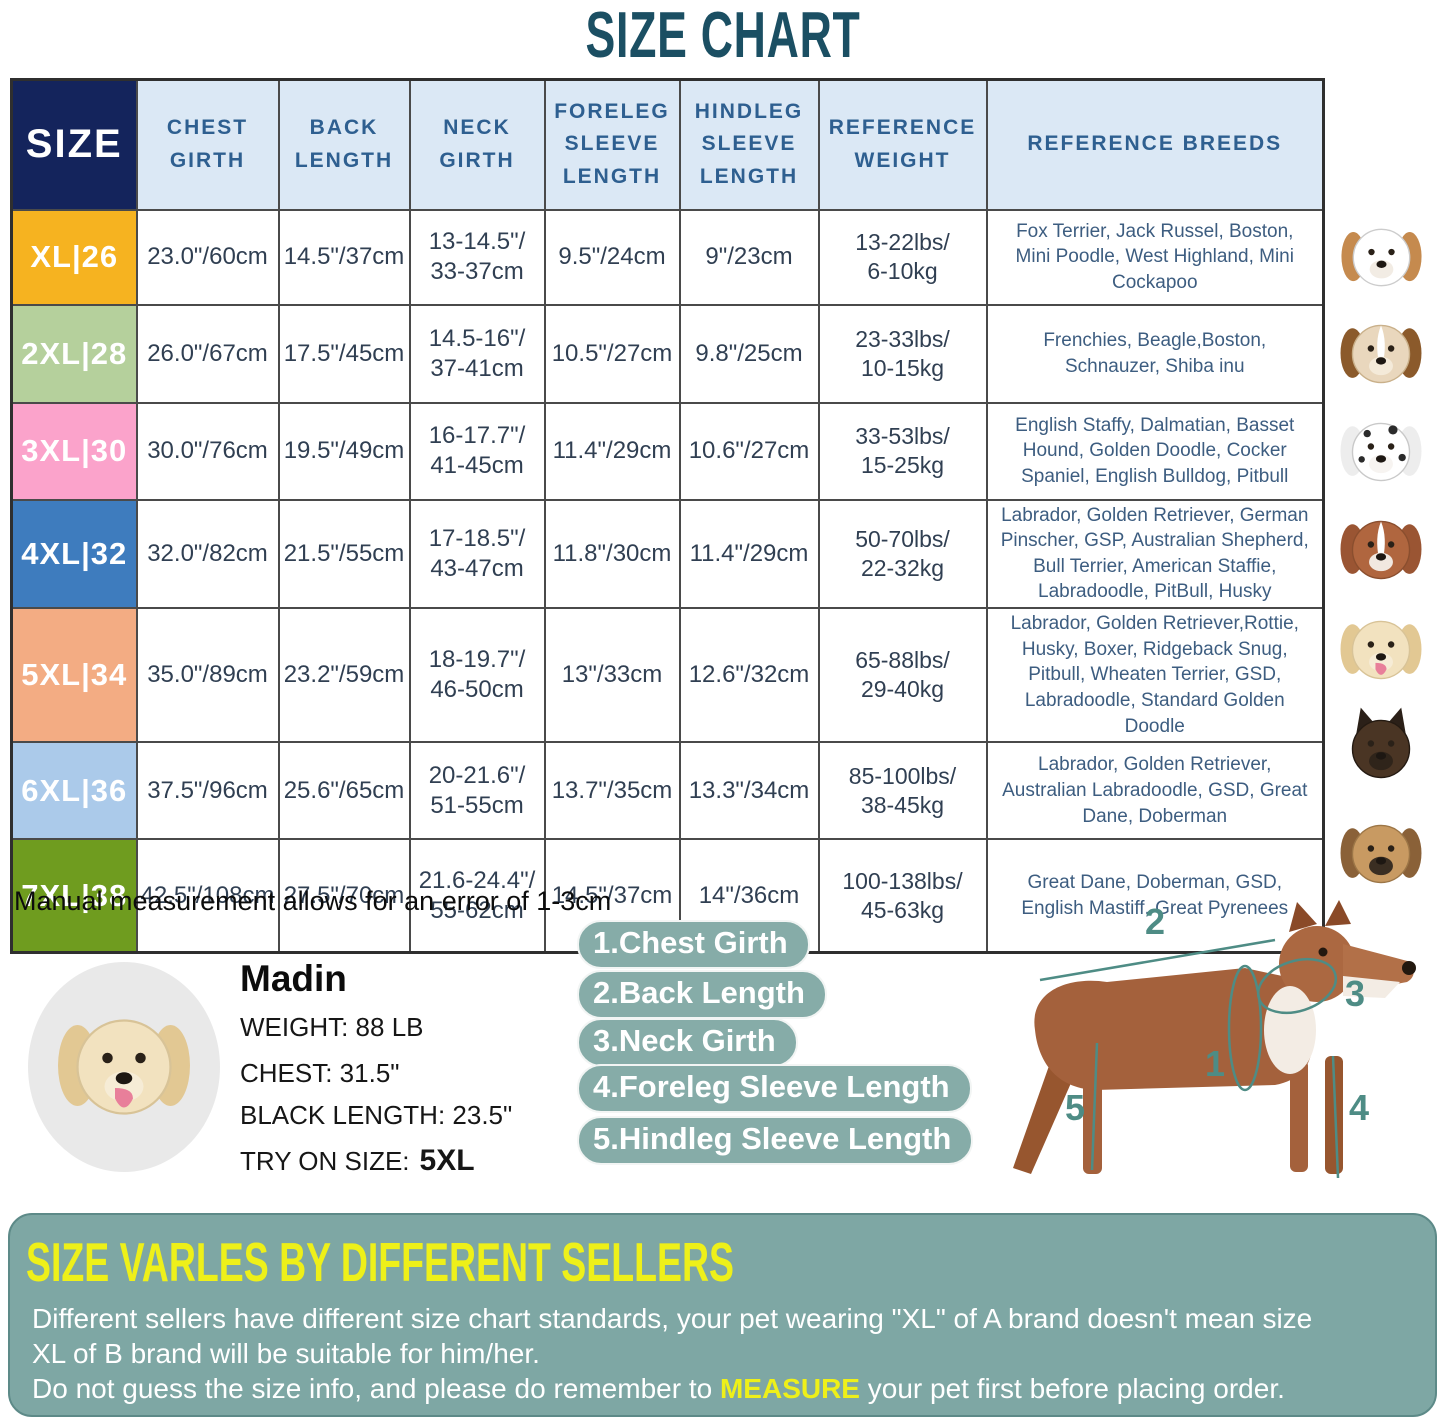  Describe the element at coordinates (74, 257) in the screenshot. I see `size-badge: XL|26` at that location.